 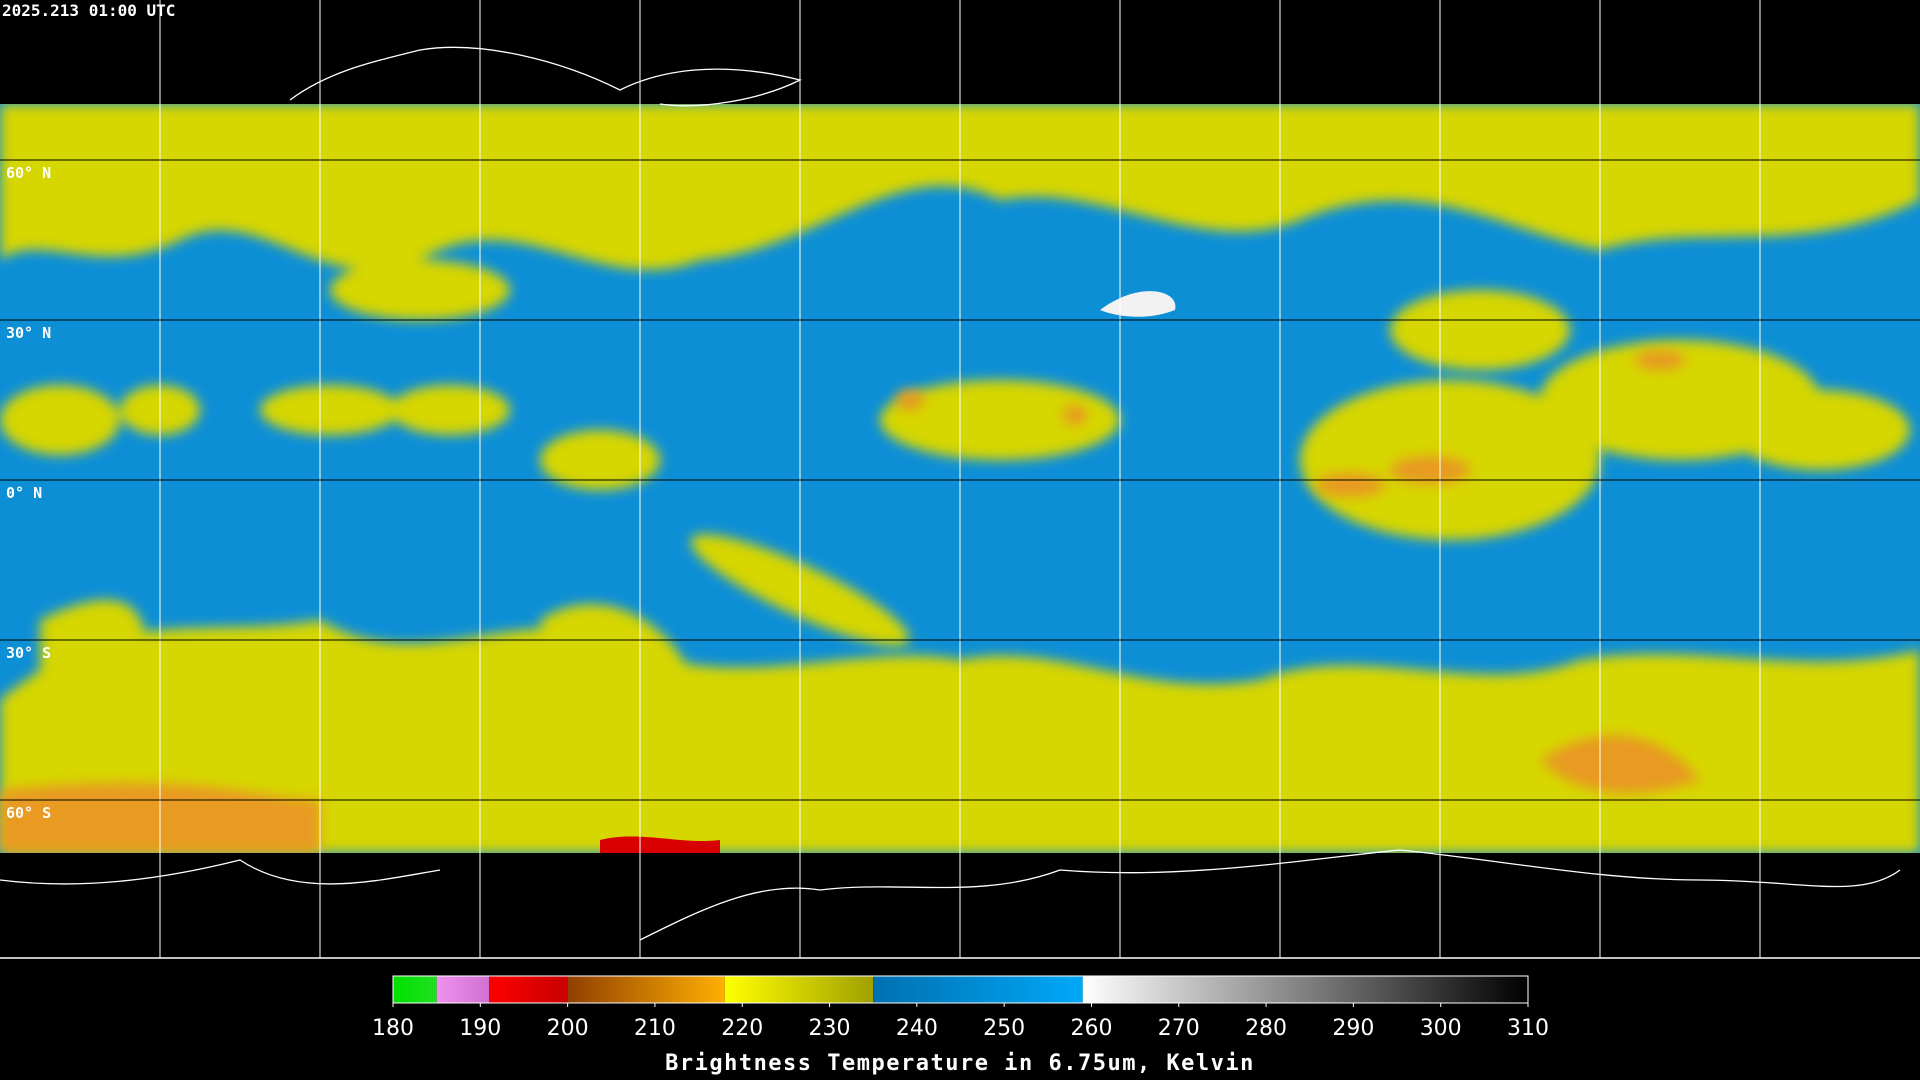 What do you see at coordinates (568, 1028) in the screenshot?
I see `colorbar-tick-label: 200` at bounding box center [568, 1028].